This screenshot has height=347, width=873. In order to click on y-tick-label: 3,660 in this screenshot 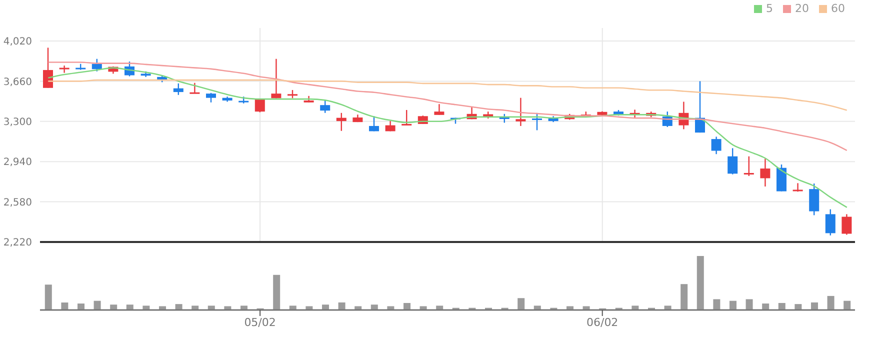, I will do `click(17, 82)`.